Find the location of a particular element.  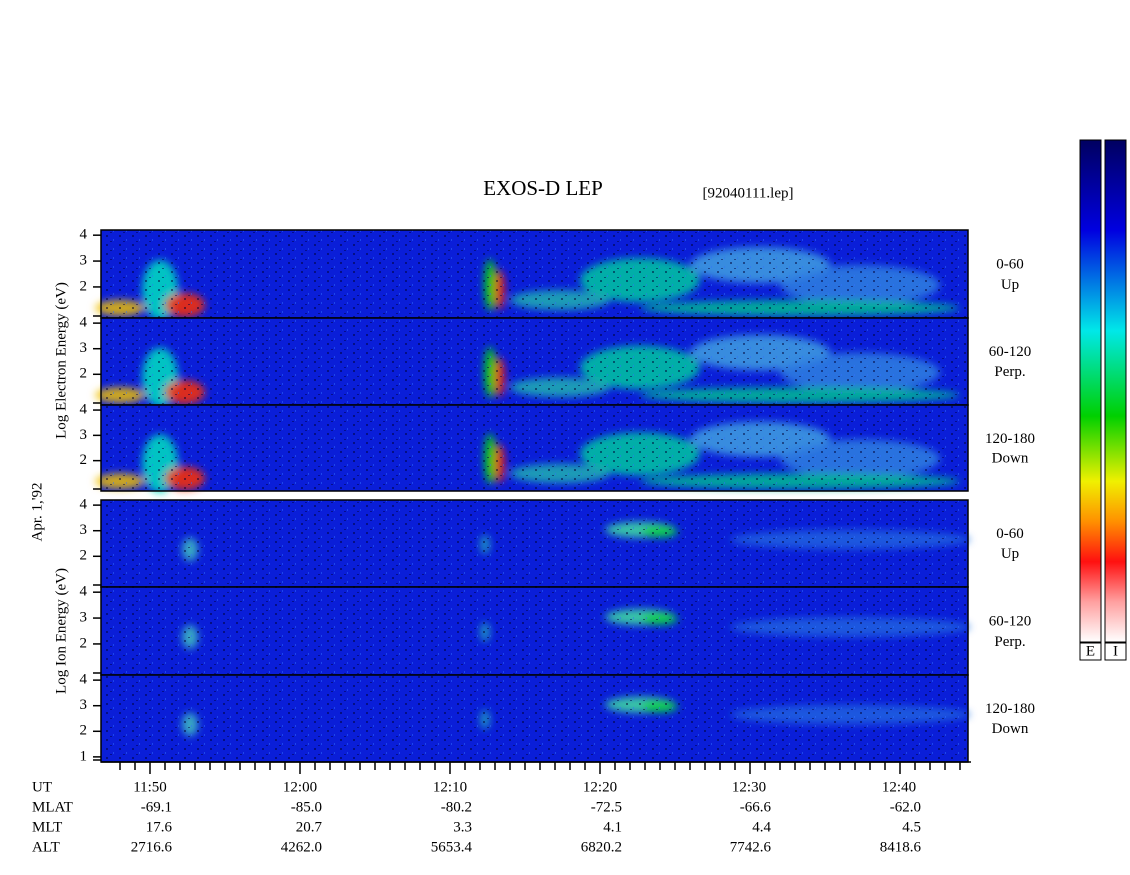

row-label: ALT is located at coordinates (46, 847).